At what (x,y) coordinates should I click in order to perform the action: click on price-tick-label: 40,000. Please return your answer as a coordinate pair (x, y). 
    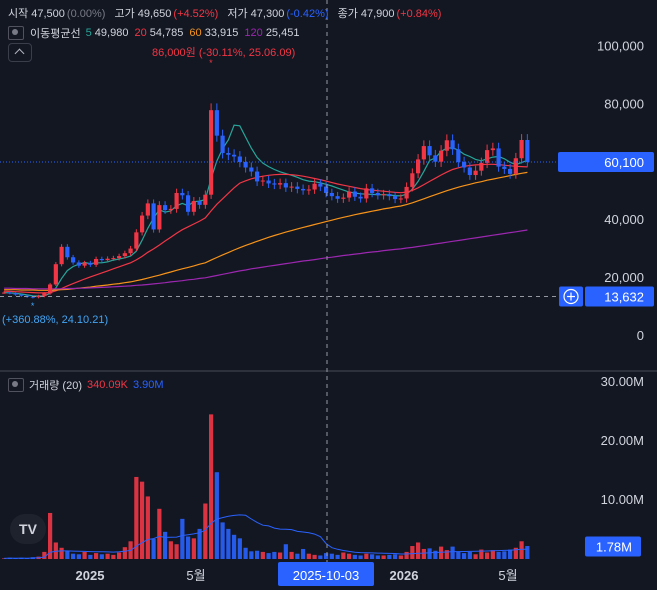
    Looking at the image, I should click on (624, 219).